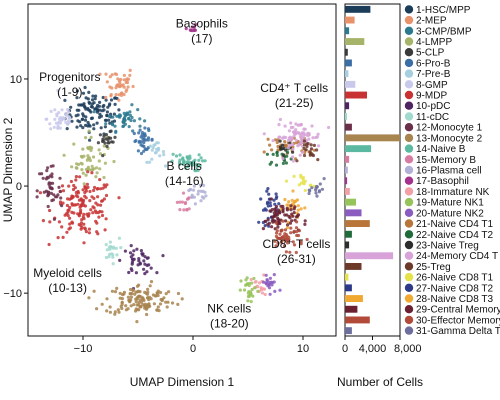  I want to click on legend-label: 31-Gamma Delta T, so click(458, 331).